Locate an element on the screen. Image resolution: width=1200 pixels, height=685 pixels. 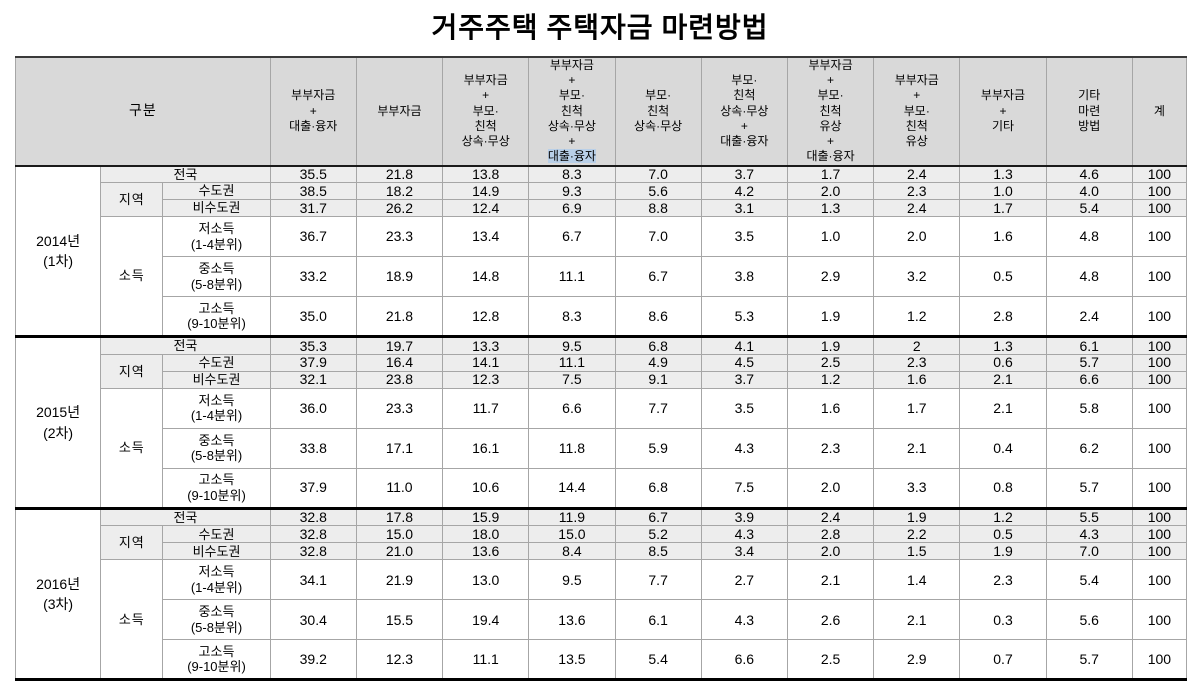
value-cell: 15.9 is located at coordinates (486, 516).